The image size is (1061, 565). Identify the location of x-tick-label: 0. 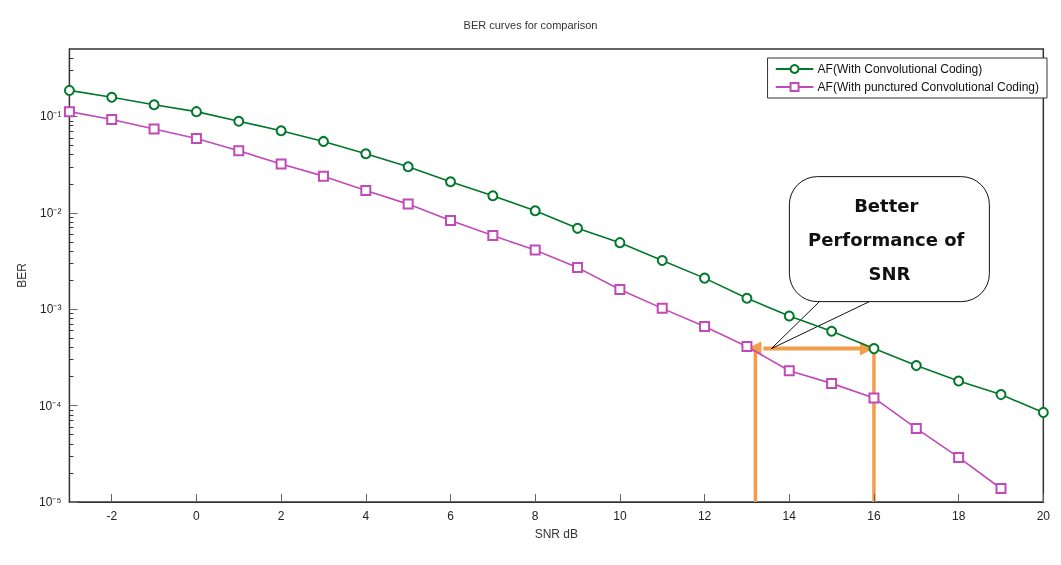
(197, 516).